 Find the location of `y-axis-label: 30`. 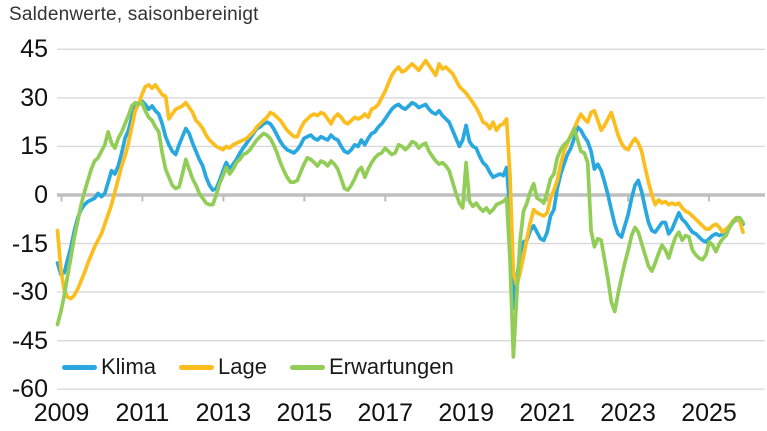

y-axis-label: 30 is located at coordinates (34, 97).